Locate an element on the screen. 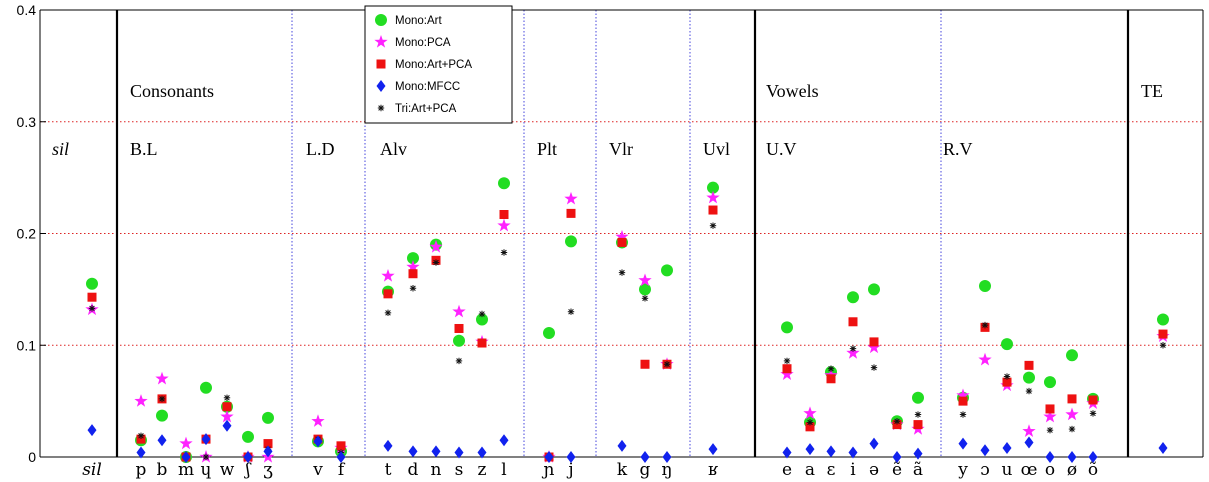  x-tick-label-ã: ã is located at coordinates (918, 470).